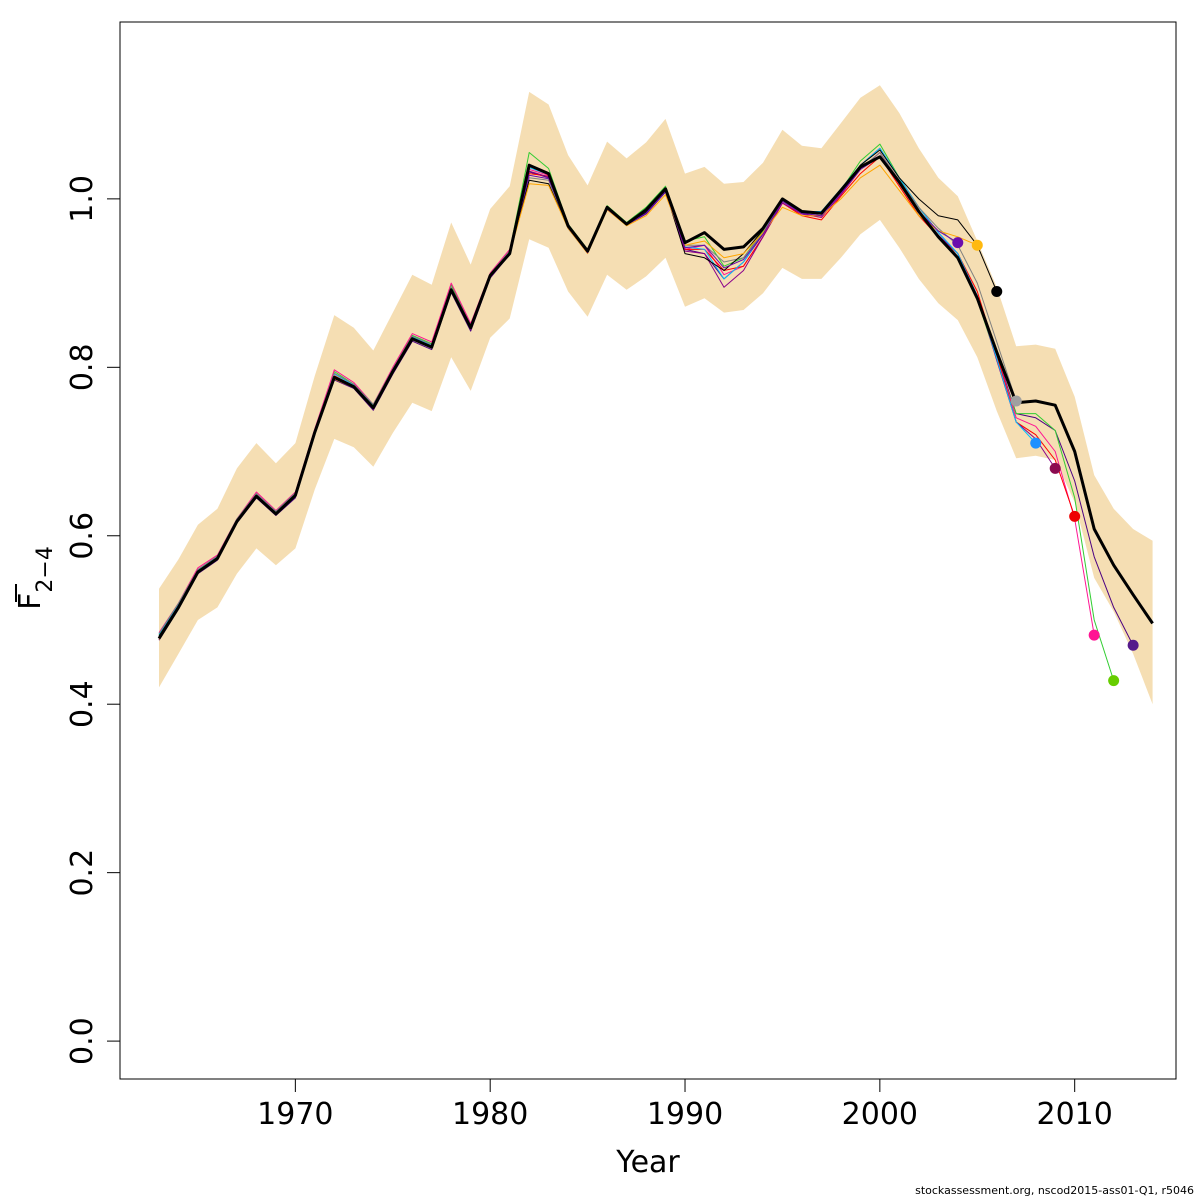 Image resolution: width=1200 pixels, height=1200 pixels. What do you see at coordinates (45, 569) in the screenshot?
I see `y-axis-title-subscript: 2−4` at bounding box center [45, 569].